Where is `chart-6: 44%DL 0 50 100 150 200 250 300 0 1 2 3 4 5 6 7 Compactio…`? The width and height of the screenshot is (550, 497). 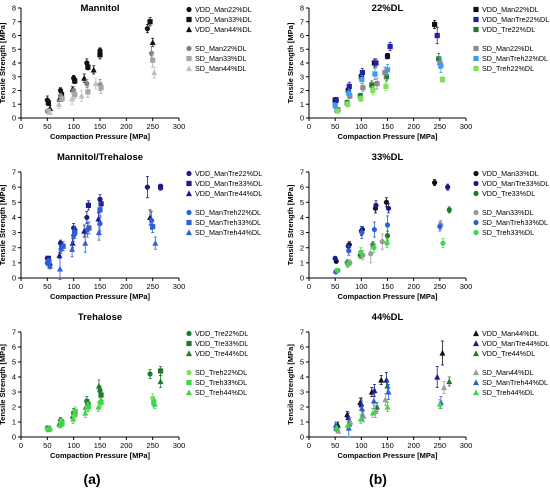
chart-6: 44%DL 0 50 100 150 200 250 300 0 1 2 3 4 5 6 7 Compactio… is located at coordinates (417, 386).